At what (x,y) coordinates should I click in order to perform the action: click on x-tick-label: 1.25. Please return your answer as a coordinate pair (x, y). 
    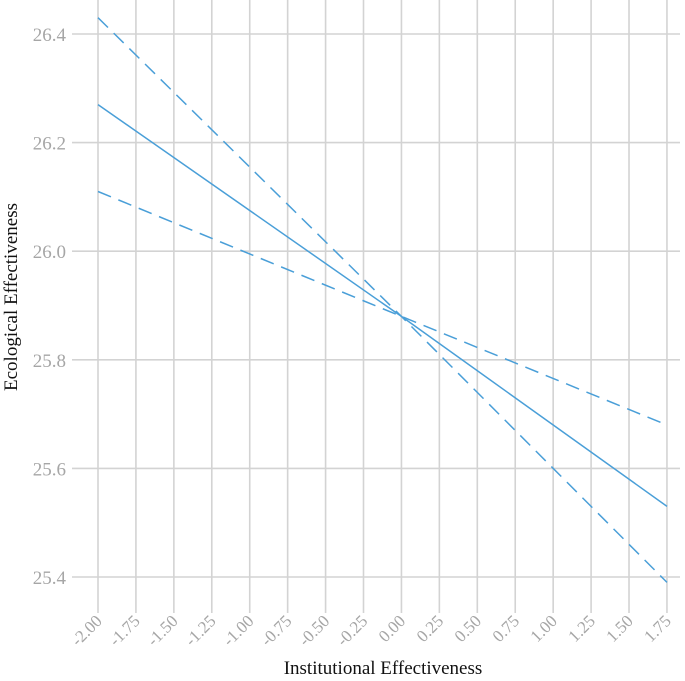
    Looking at the image, I should click on (581, 628).